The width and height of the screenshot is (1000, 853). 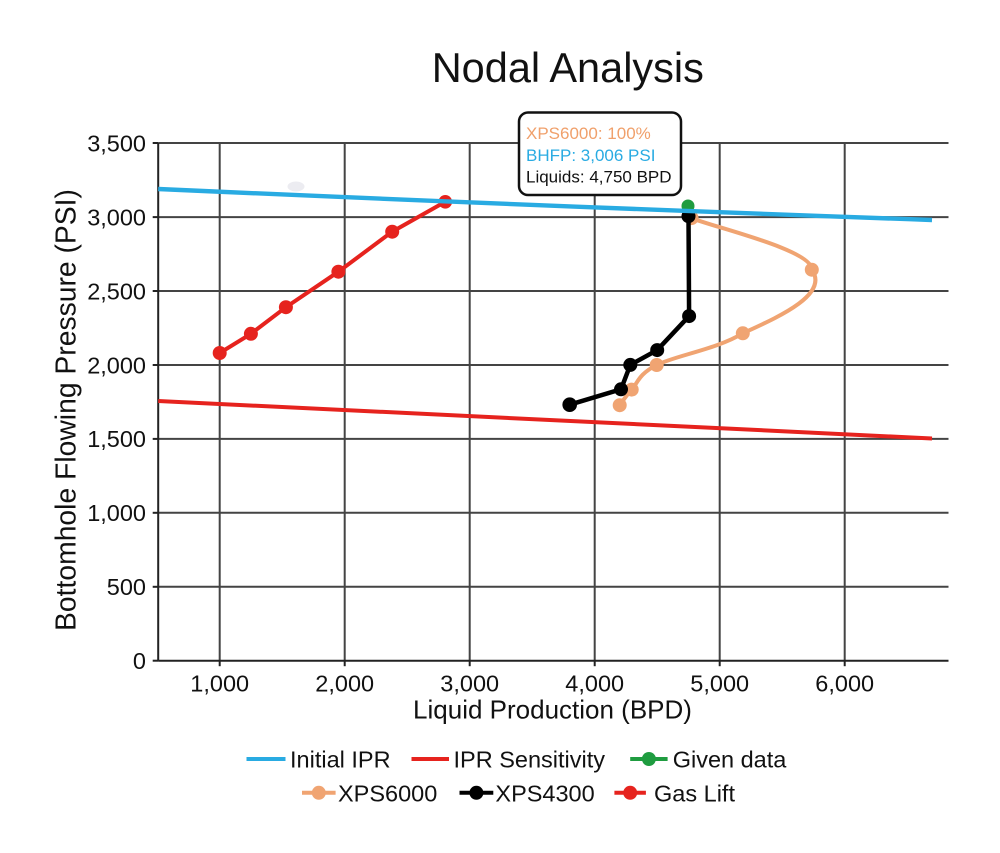 What do you see at coordinates (719, 683) in the screenshot?
I see `svg-text: 5,000` at bounding box center [719, 683].